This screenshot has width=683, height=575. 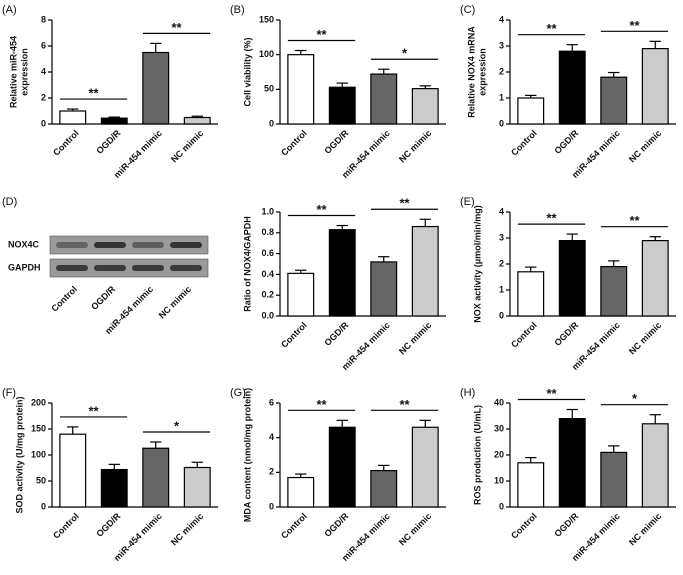 What do you see at coordinates (477, 455) in the screenshot?
I see `y-axis-label: ROS production (U/mL)` at bounding box center [477, 455].